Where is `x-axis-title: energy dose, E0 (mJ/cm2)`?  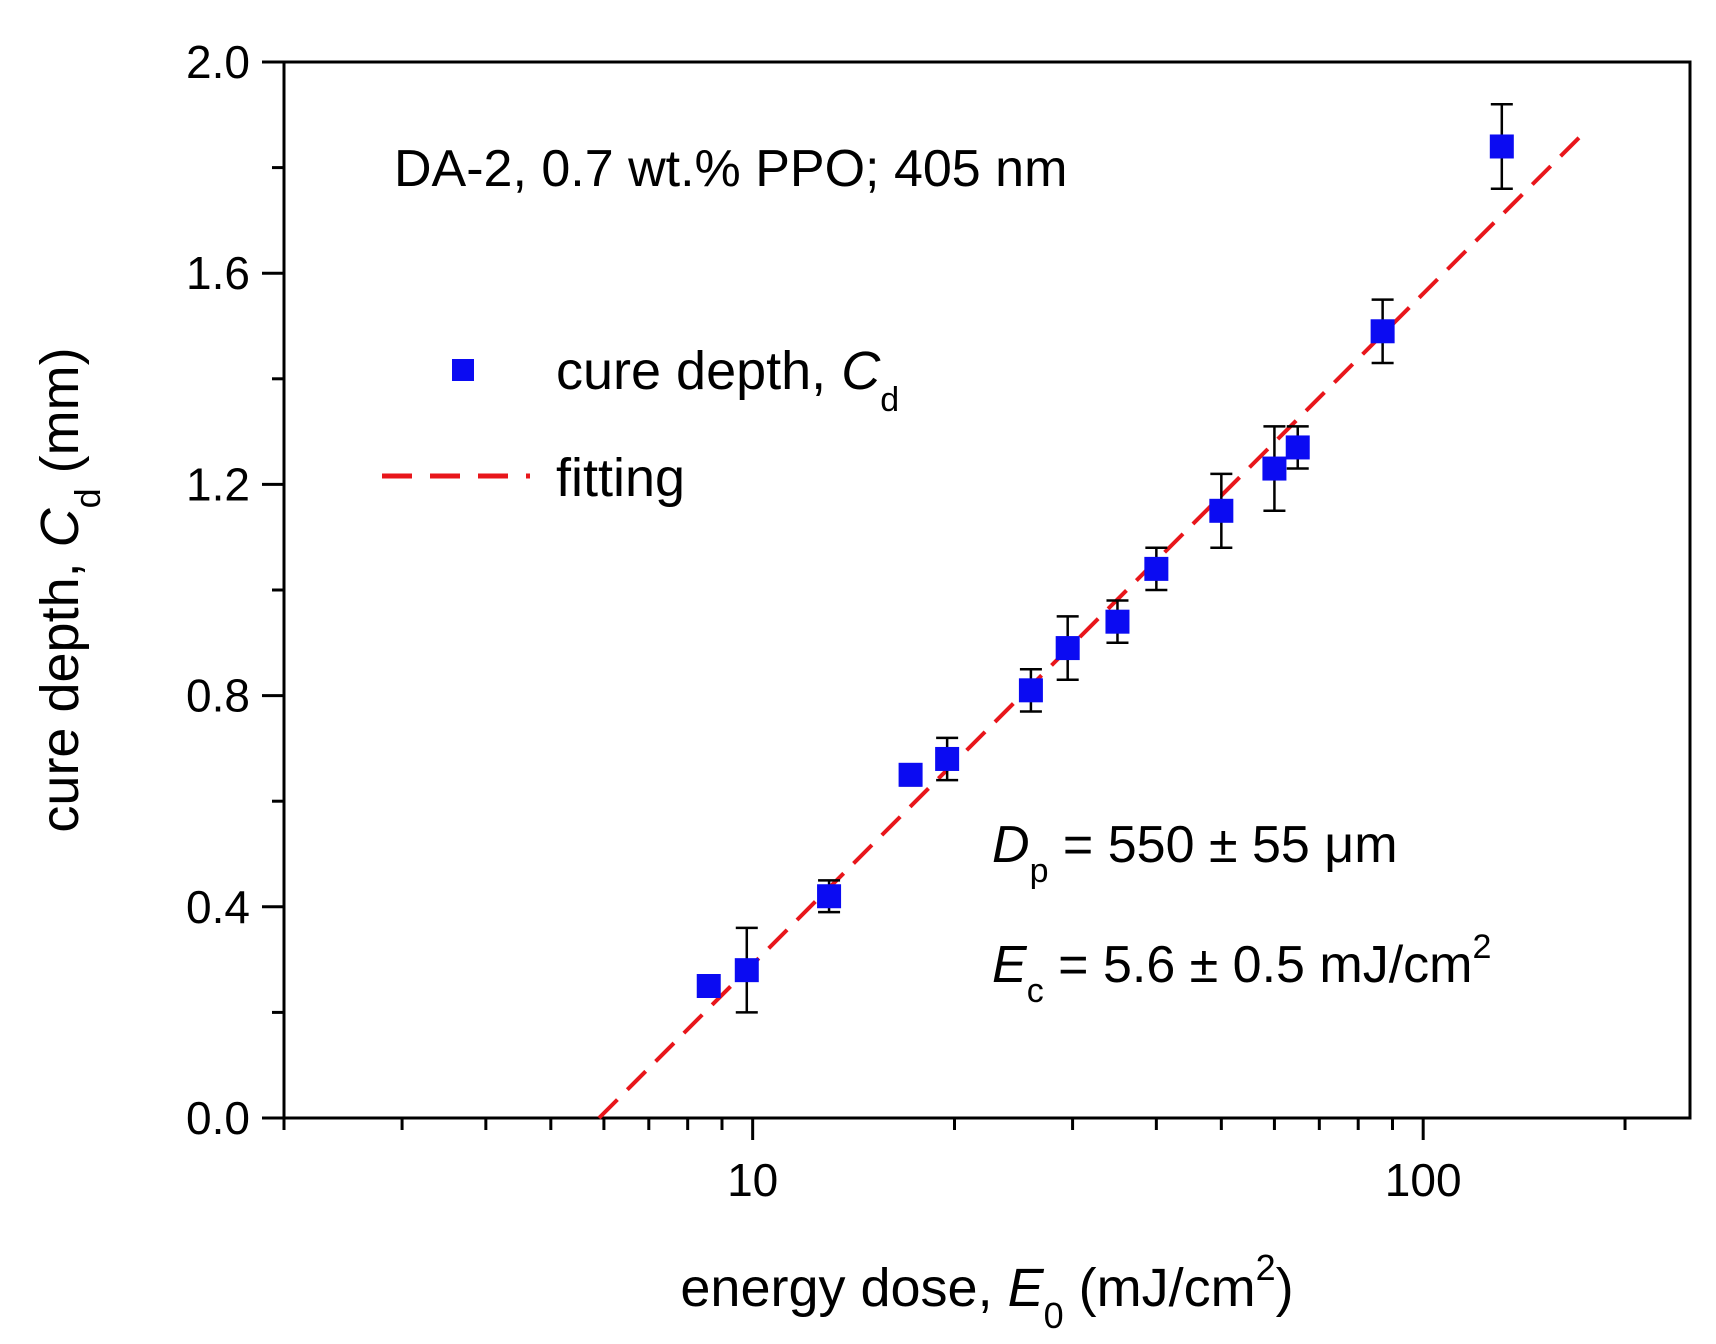
x-axis-title: energy dose, E0 (mJ/cm2) is located at coordinates (986, 1291).